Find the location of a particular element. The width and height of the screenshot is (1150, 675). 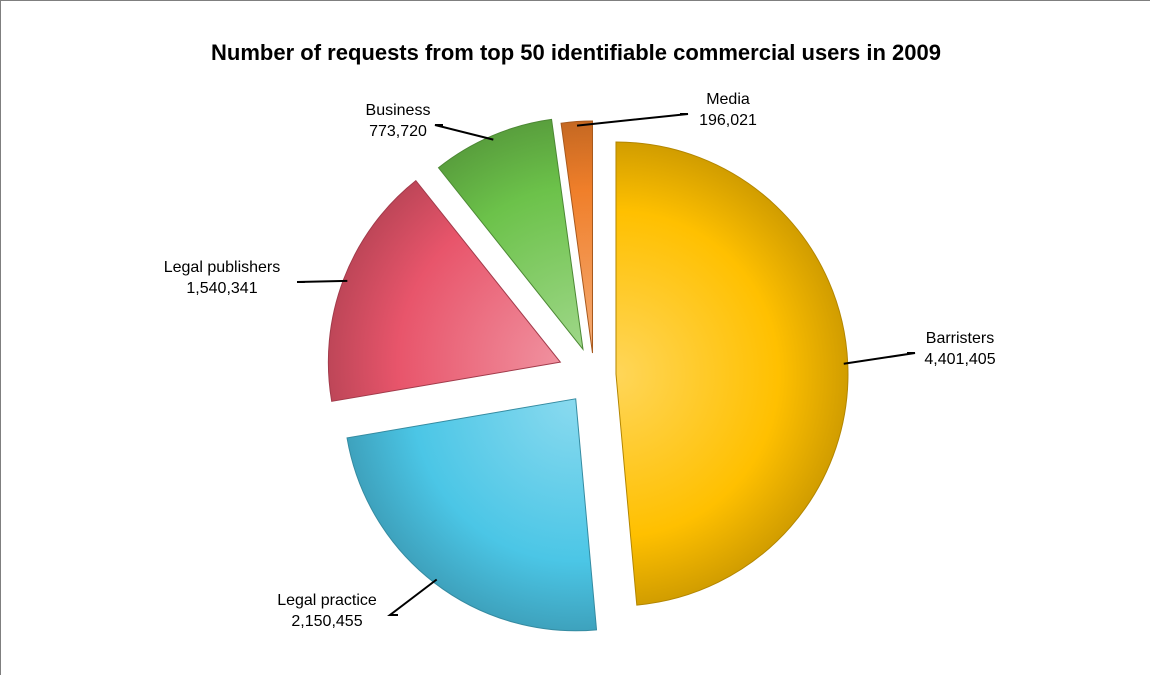

data-label-name-business: Business is located at coordinates (398, 110).